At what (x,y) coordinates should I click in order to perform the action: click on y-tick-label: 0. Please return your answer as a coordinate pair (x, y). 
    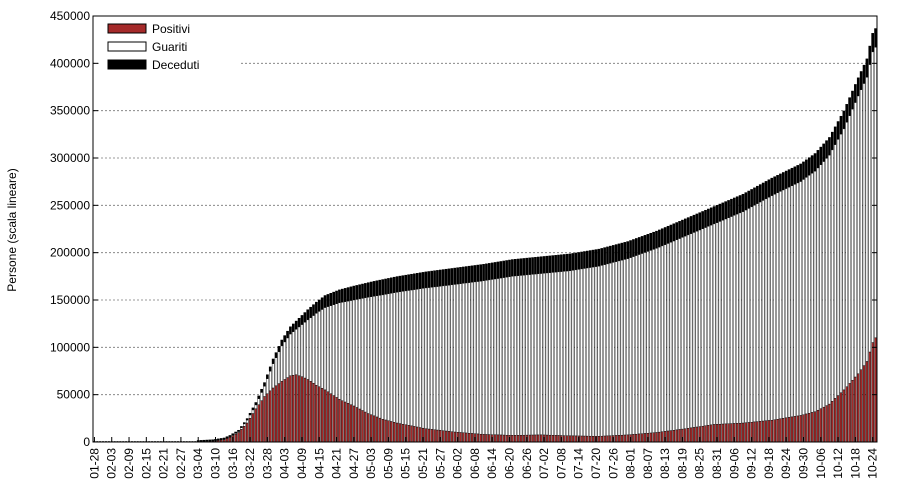
    Looking at the image, I should click on (86, 442).